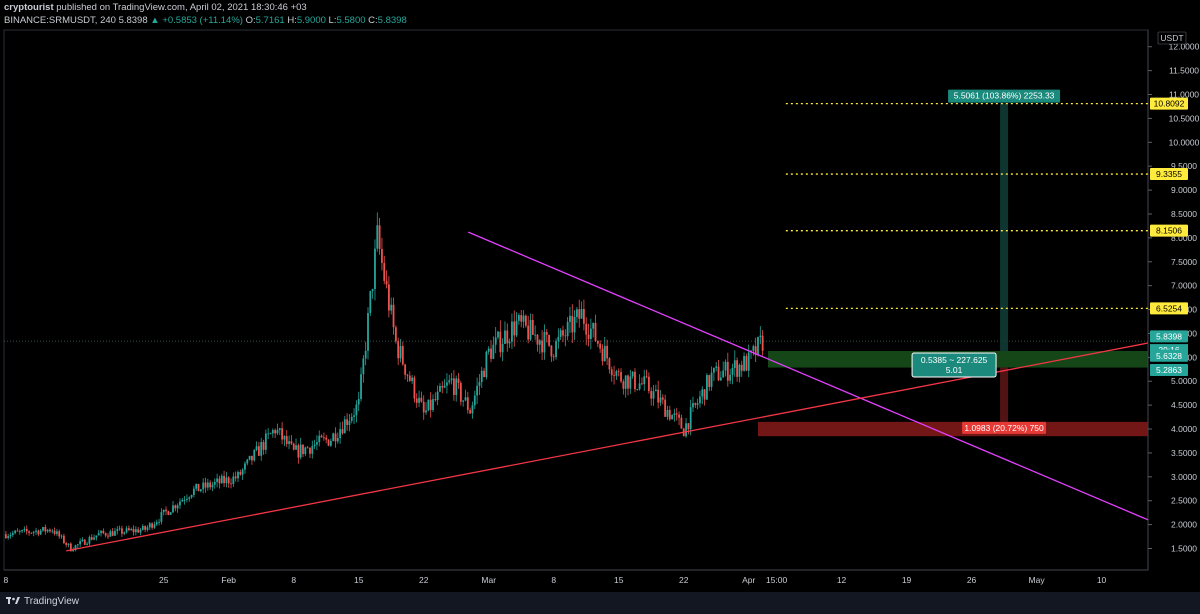 The width and height of the screenshot is (1200, 614). Describe the element at coordinates (600, 603) in the screenshot. I see `footer-bar: TradingView` at that location.